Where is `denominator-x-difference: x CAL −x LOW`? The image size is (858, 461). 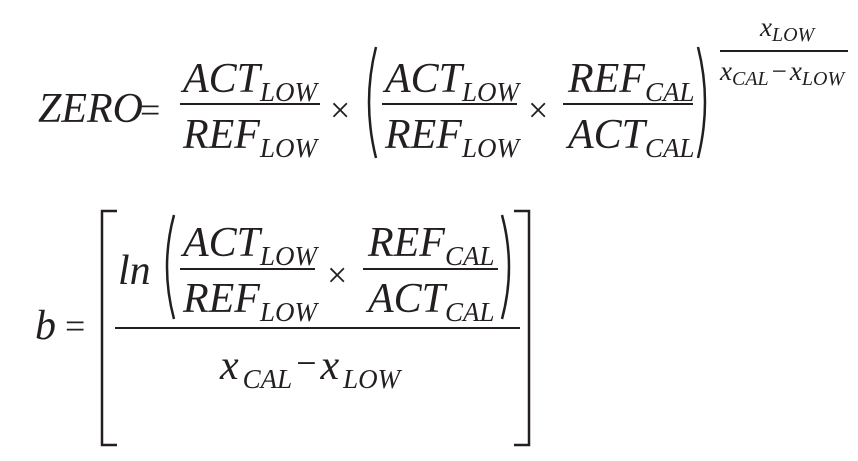 denominator-x-difference: x CAL −x LOW is located at coordinates (310, 368).